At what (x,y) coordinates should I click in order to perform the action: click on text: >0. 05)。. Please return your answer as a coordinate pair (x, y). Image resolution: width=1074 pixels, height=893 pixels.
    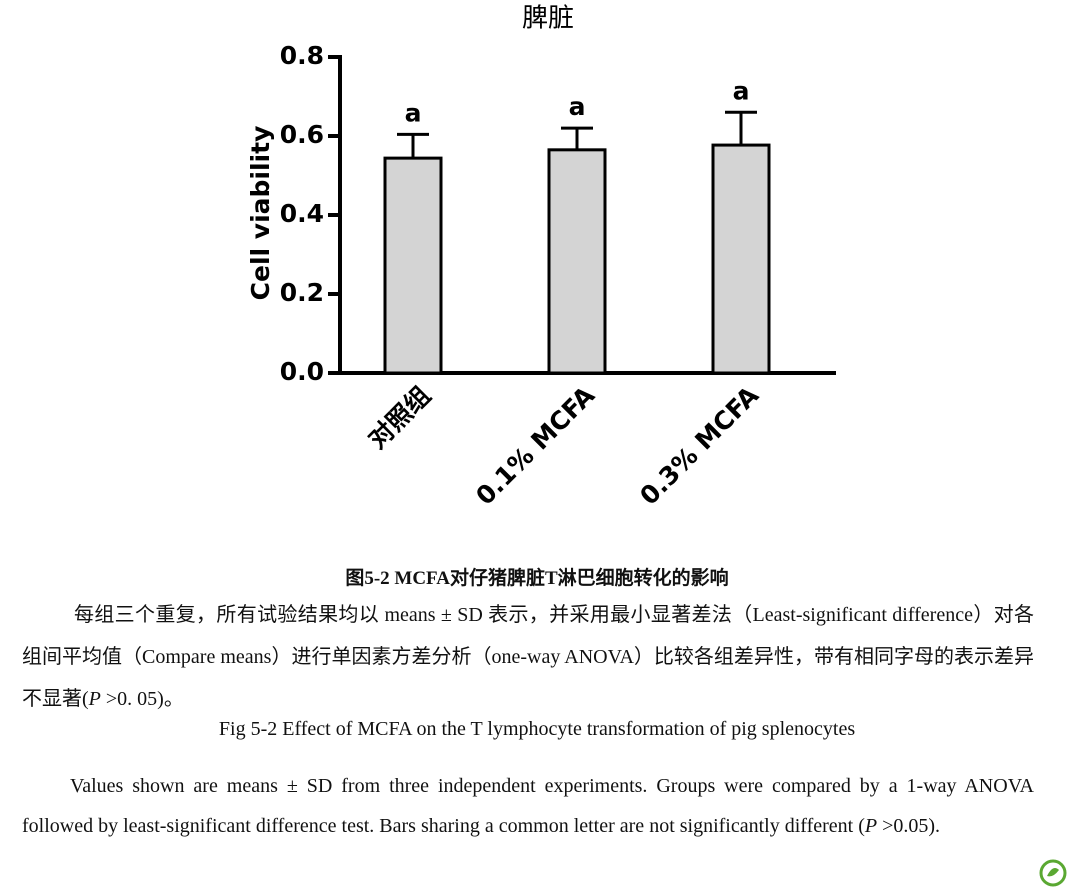
    Looking at the image, I should click on (142, 699).